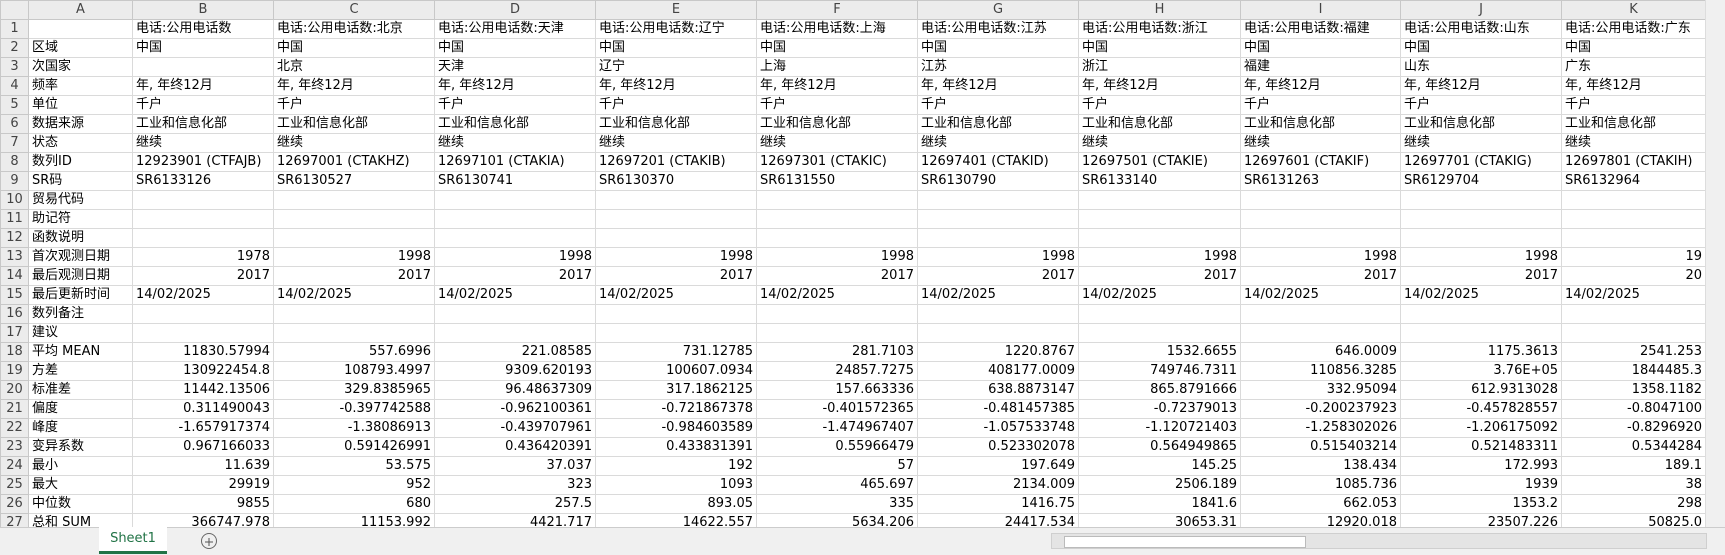  What do you see at coordinates (80, 352) in the screenshot?
I see `cell: 平均 MEAN` at bounding box center [80, 352].